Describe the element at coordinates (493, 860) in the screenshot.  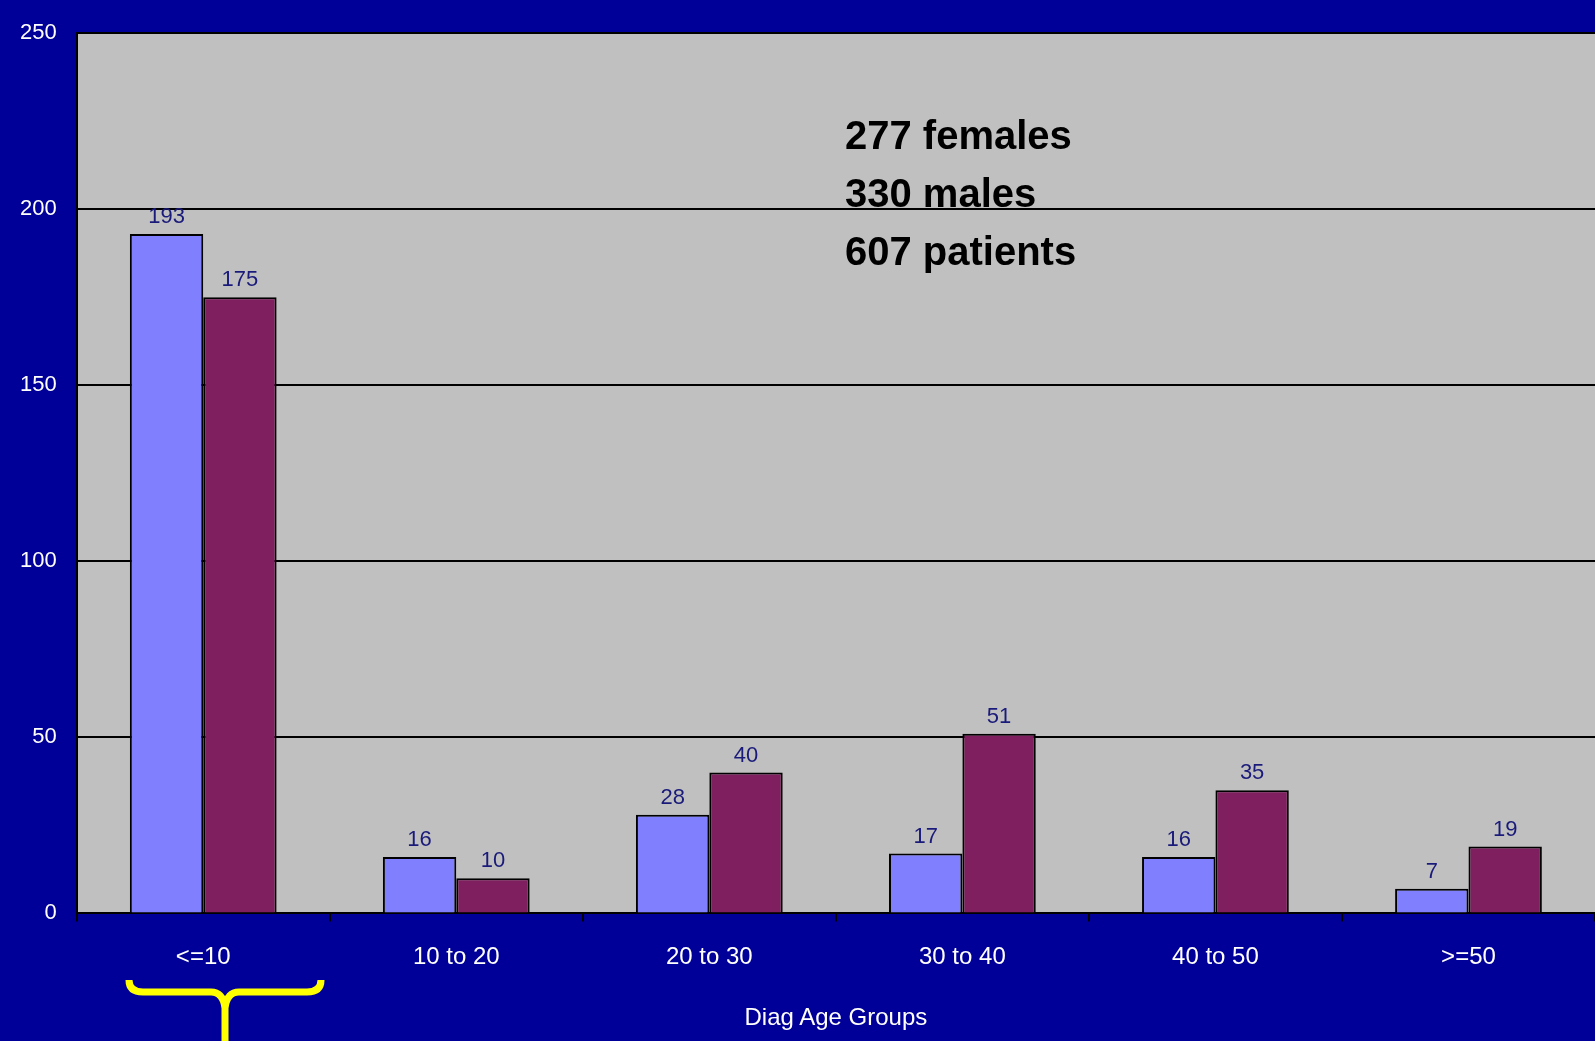
I see `data-label: 10` at that location.